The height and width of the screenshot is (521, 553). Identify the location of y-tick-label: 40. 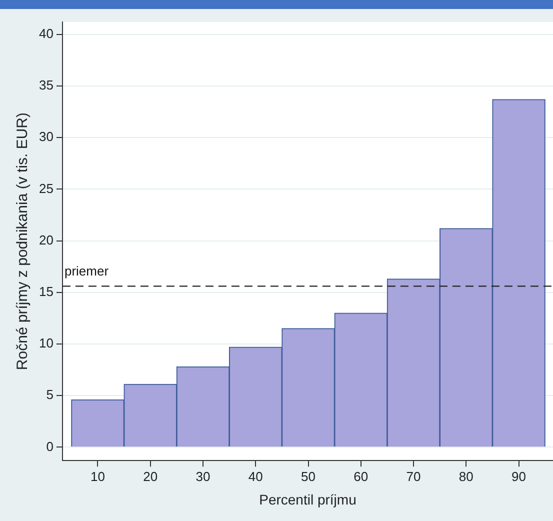
(46, 33).